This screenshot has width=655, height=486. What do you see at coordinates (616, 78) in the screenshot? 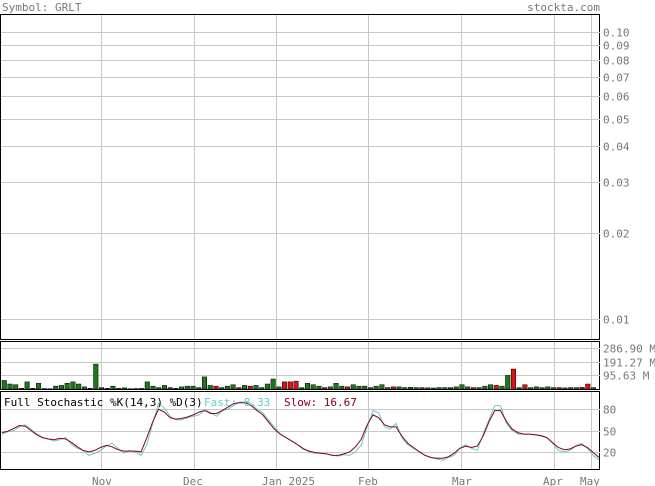
I see `price-tick-label: 0.07` at bounding box center [616, 78].